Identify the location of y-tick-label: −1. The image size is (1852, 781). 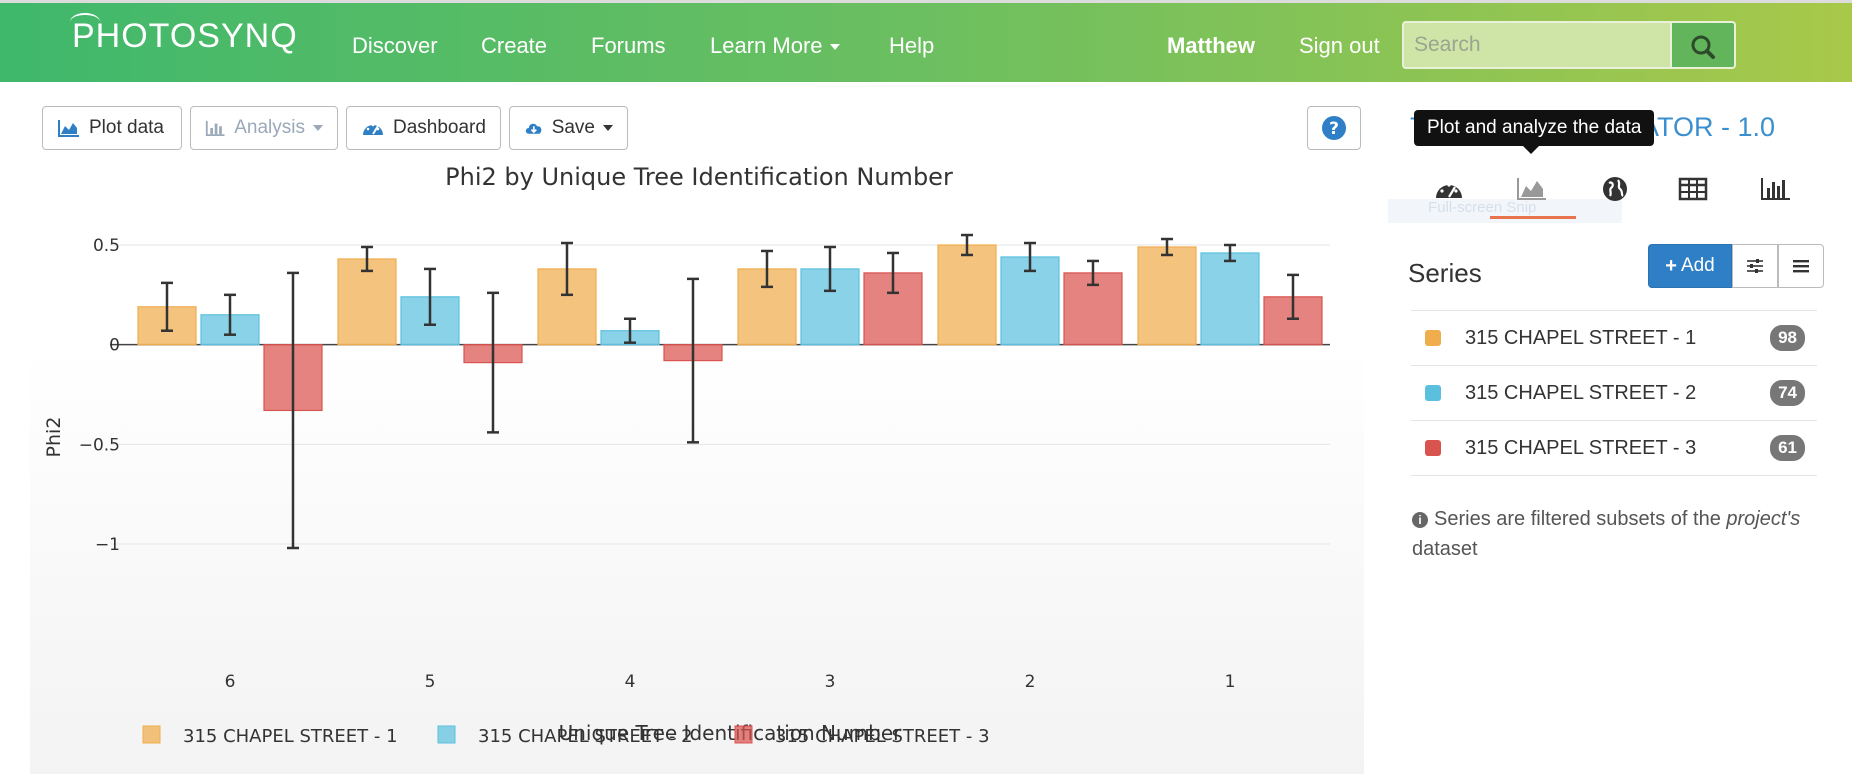
(107, 545).